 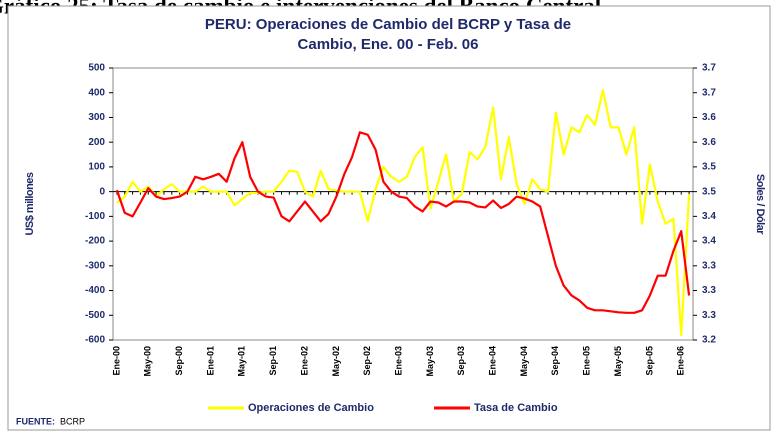 I want to click on x-tick-label: Sep-05, so click(x=649, y=361).